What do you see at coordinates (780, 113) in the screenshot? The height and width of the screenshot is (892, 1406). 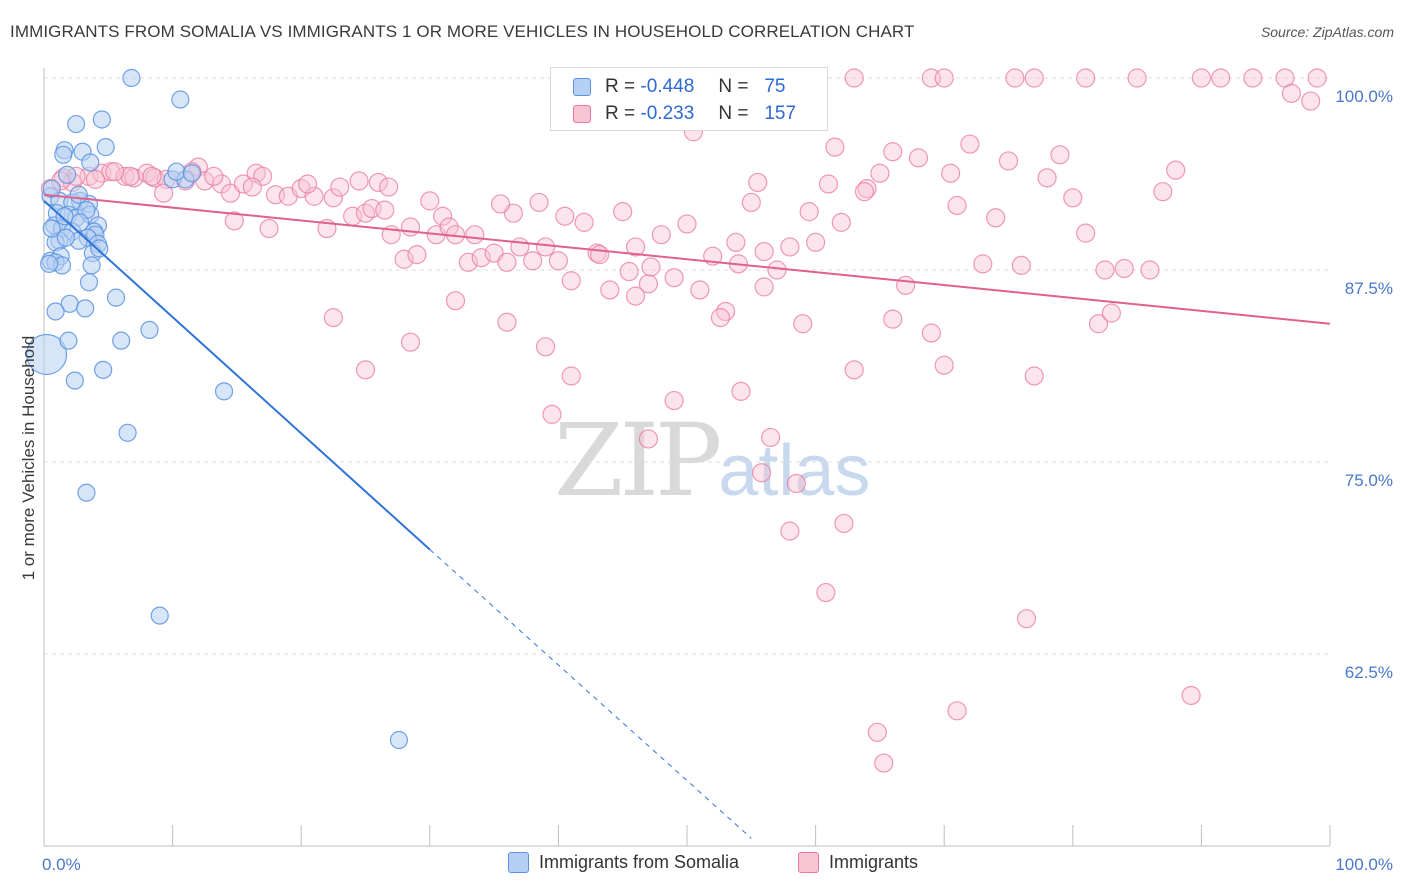 I see `legend-n-value: 157` at bounding box center [780, 113].